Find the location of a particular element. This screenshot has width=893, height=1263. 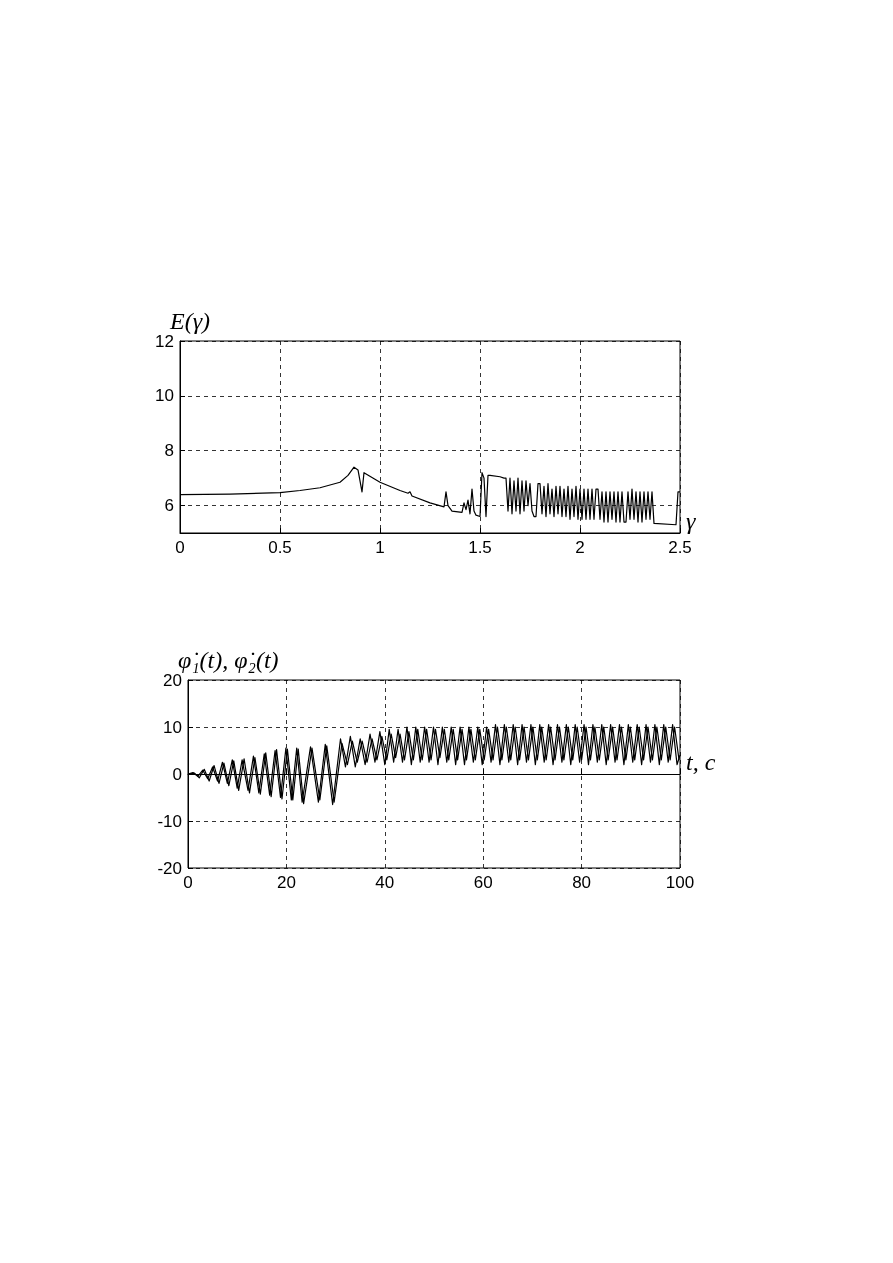

x-tick-label: 40 is located at coordinates (385, 882).